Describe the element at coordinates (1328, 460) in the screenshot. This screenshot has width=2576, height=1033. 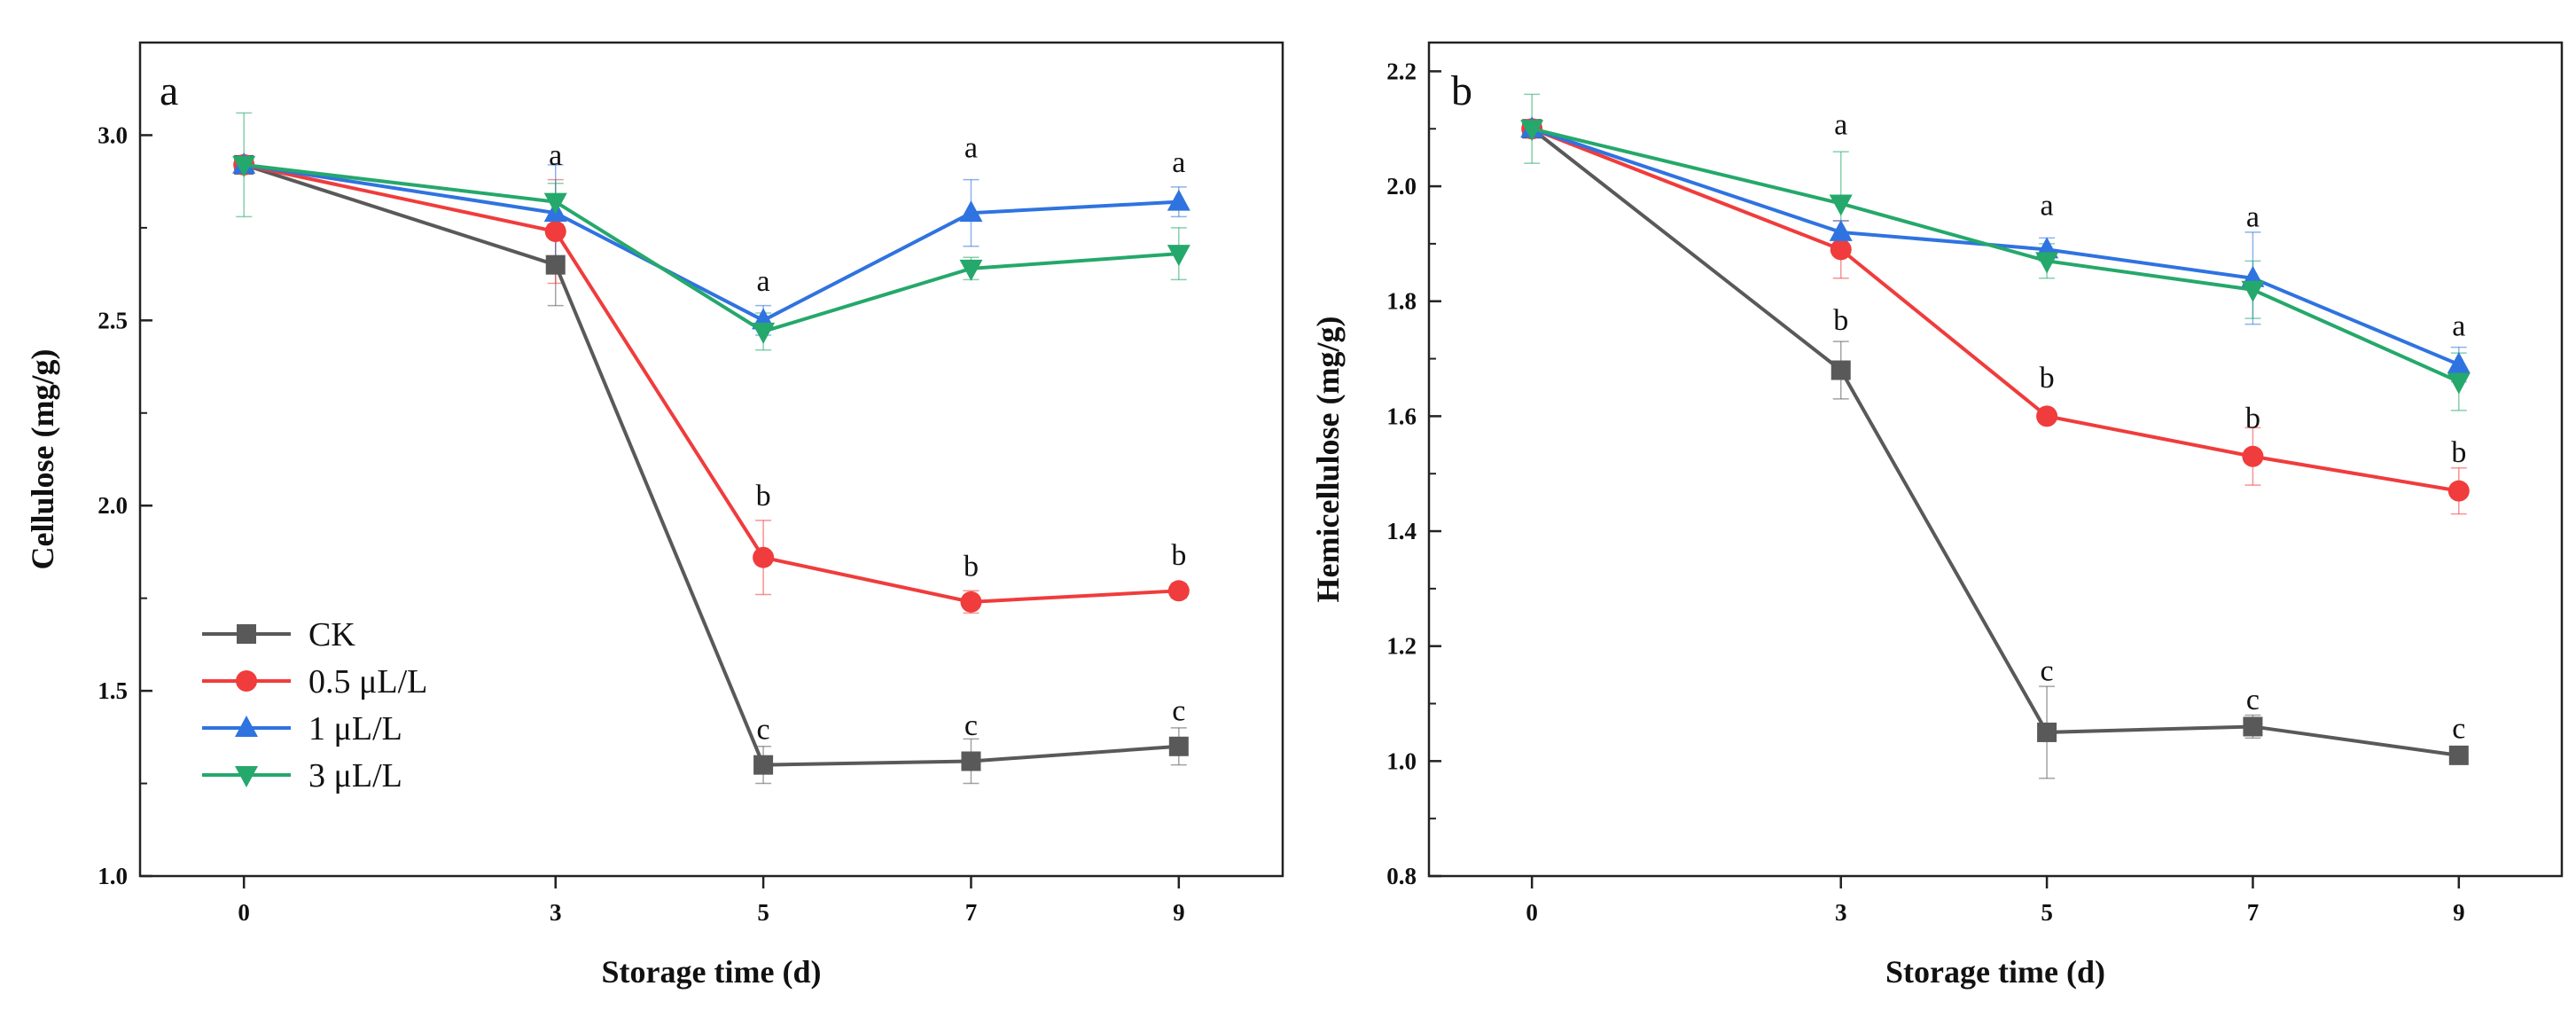
I see `y-axis-title: Hemicellulose (mg/g)` at that location.